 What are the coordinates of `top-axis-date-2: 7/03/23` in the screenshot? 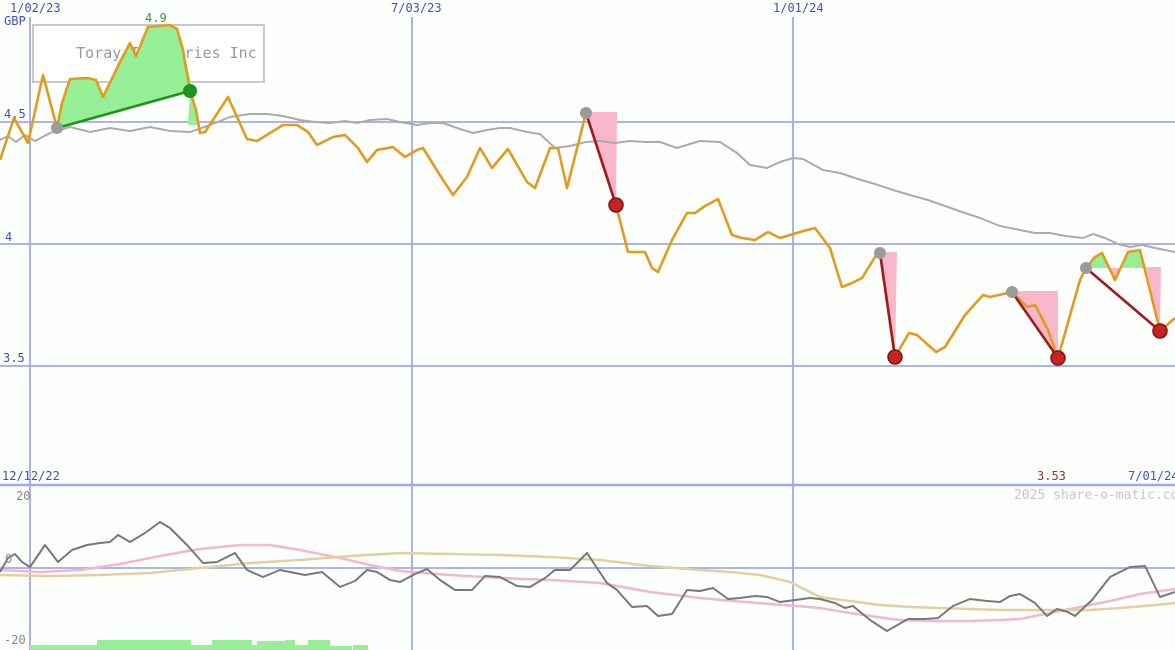 It's located at (416, 8).